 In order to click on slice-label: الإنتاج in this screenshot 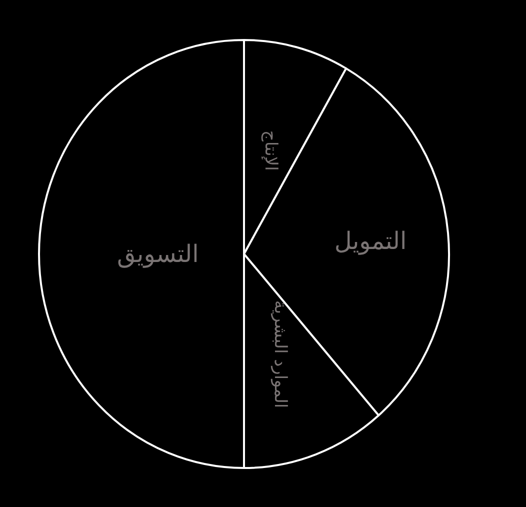, I will do `click(270, 150)`.